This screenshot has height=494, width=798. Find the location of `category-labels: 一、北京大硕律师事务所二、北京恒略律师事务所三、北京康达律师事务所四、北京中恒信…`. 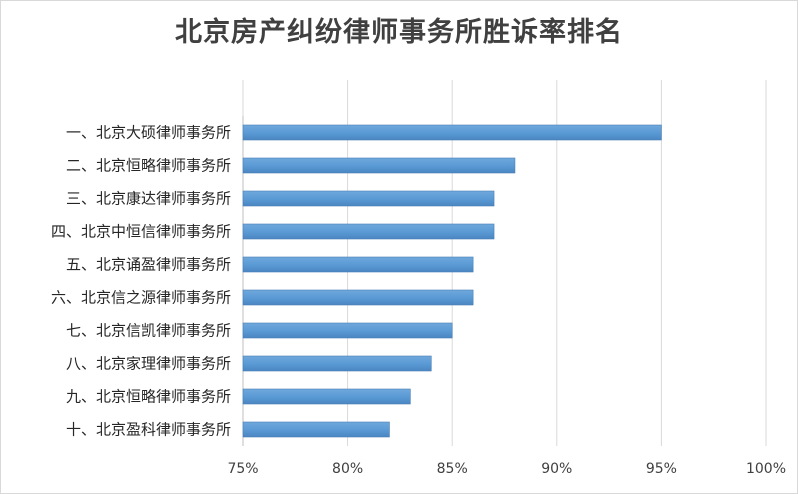

category-labels: 一、北京大硕律师事务所二、北京恒略律师事务所三、北京康达律师事务所四、北京中恒信… is located at coordinates (141, 281).